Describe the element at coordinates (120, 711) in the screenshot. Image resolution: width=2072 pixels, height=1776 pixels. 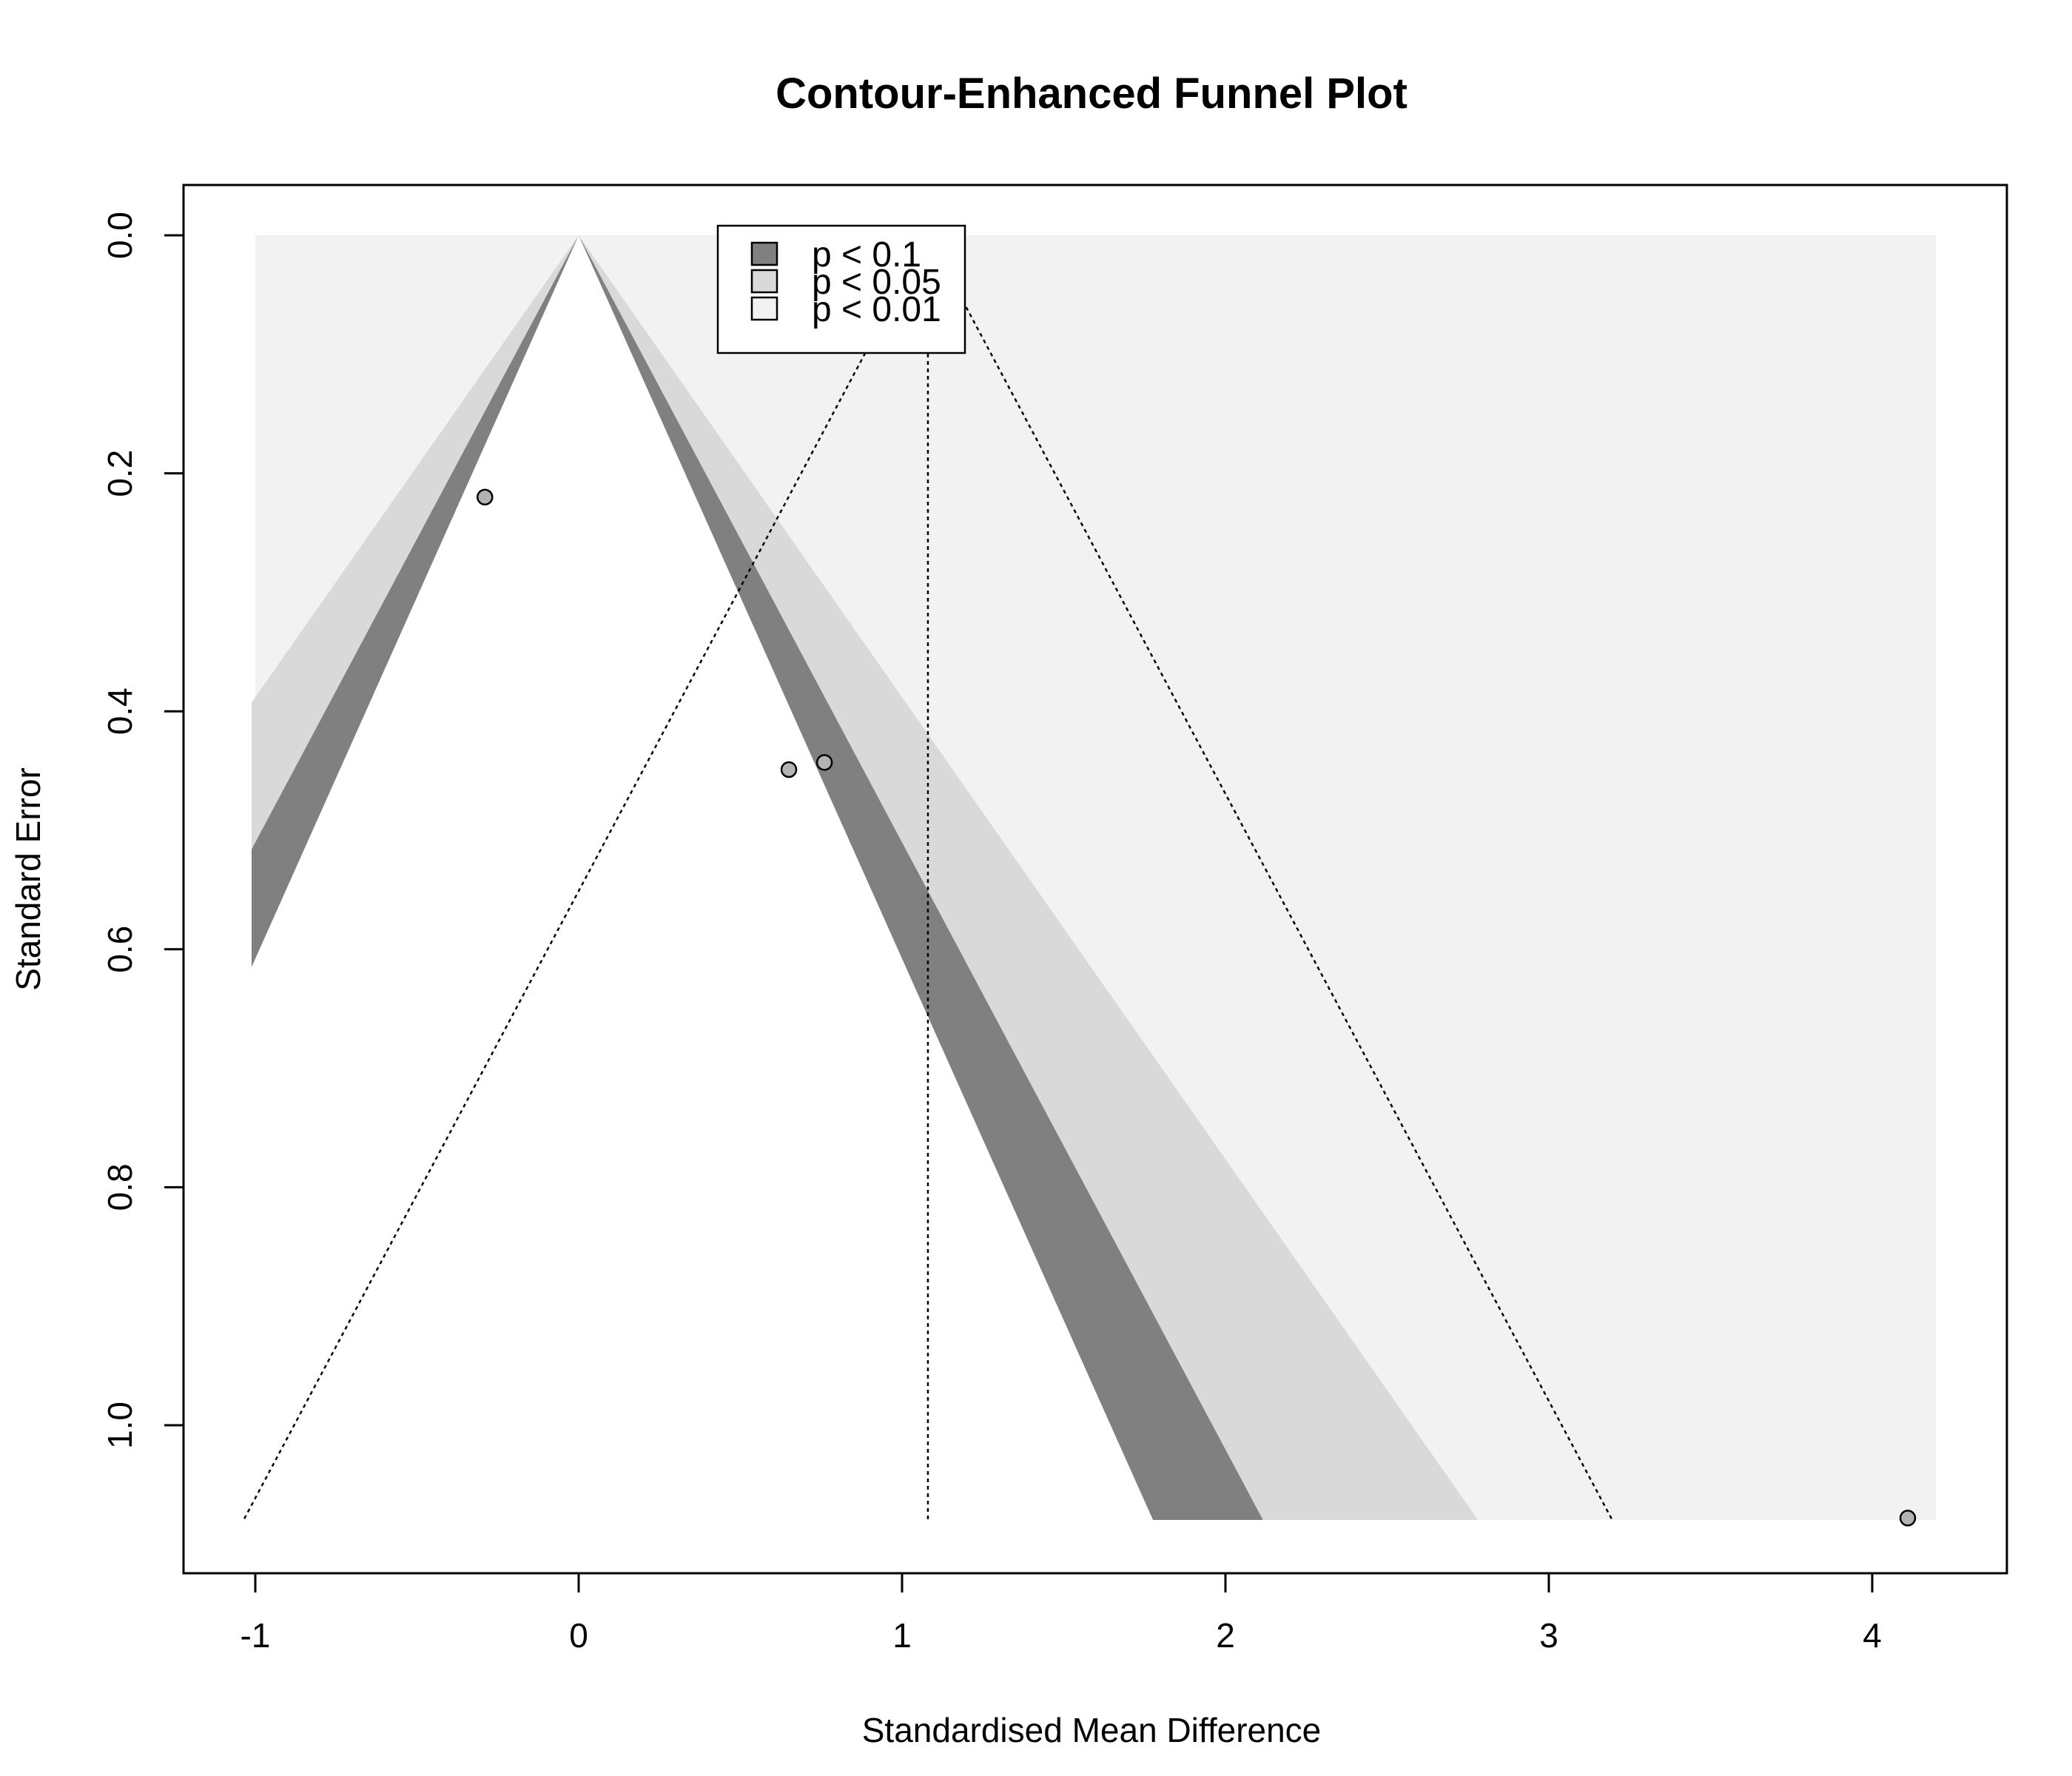
I see `y-tick-label: 0.4` at that location.